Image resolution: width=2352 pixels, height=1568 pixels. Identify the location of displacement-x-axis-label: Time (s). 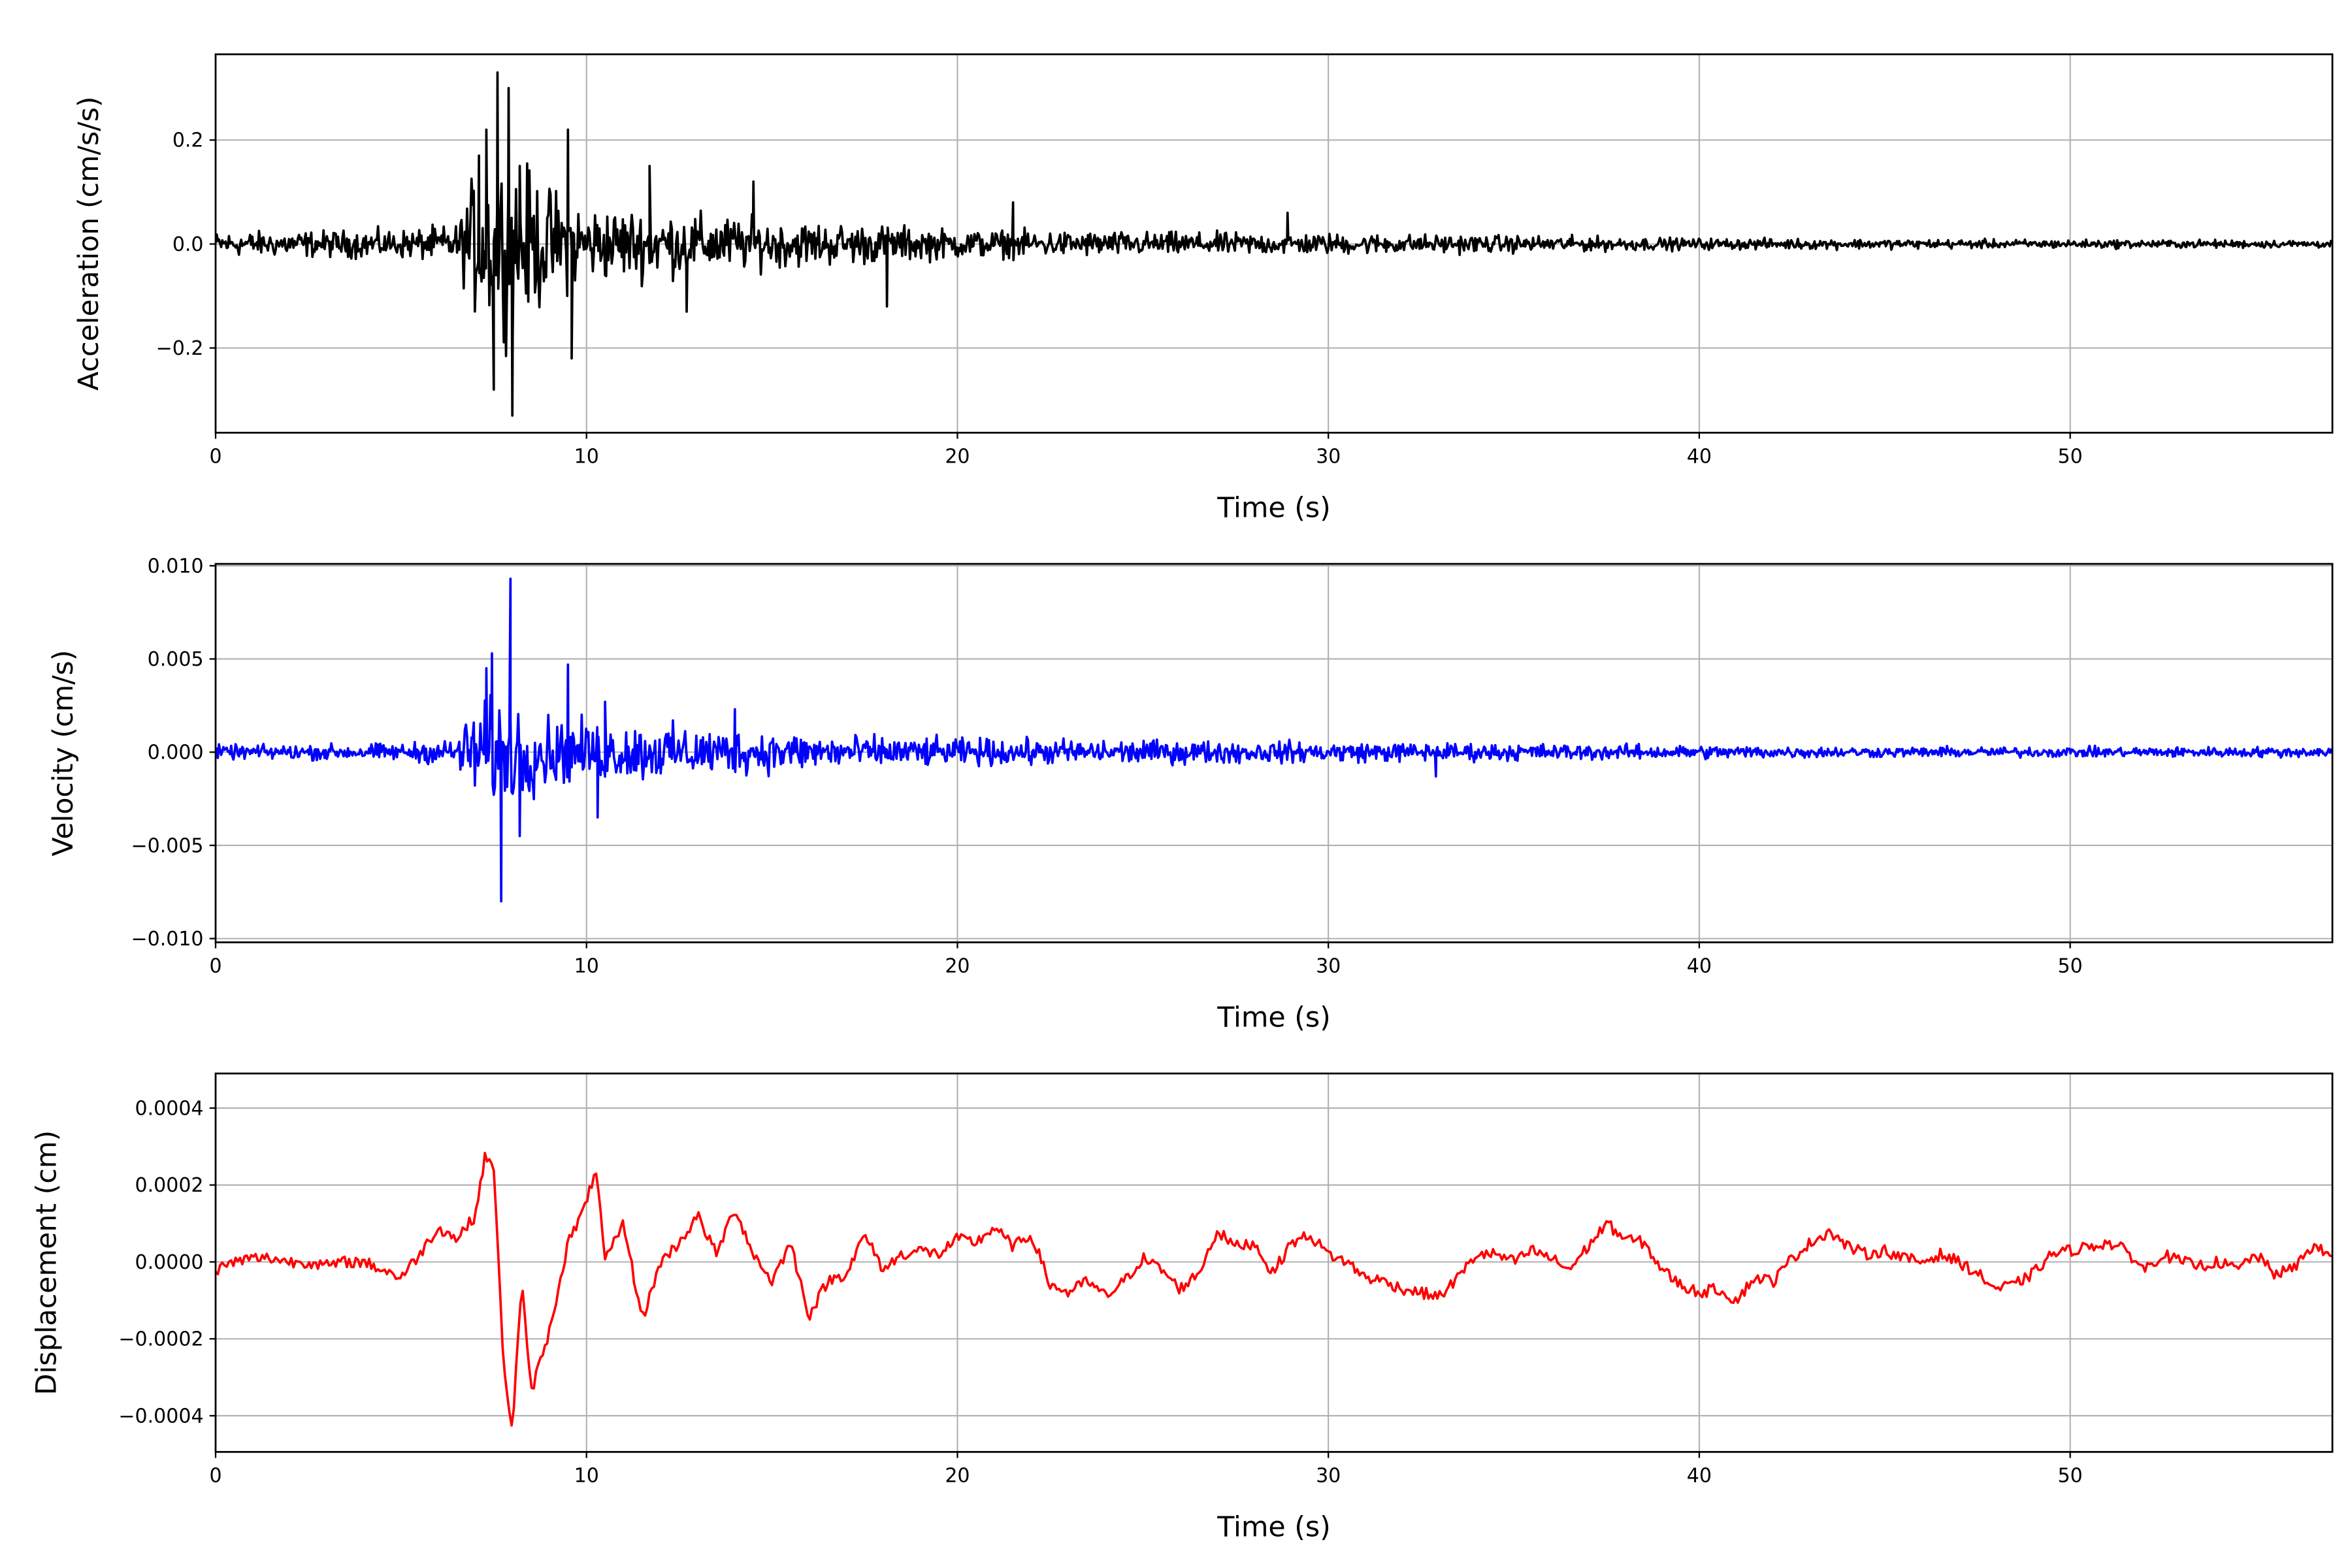
(1274, 1527).